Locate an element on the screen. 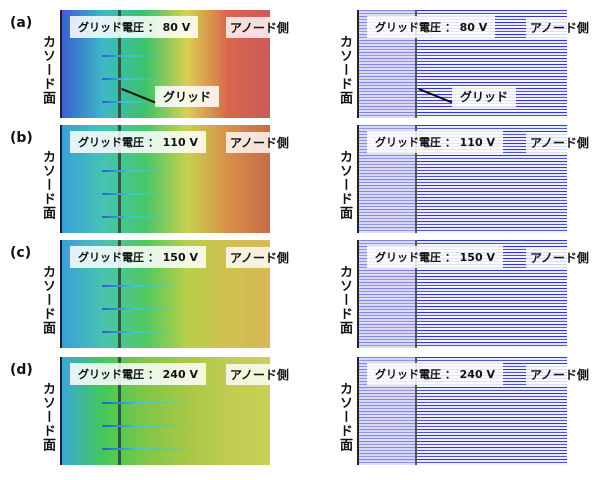 This screenshot has width=610, height=480. trajectory-map: グリッド電圧 ： 240 V is located at coordinates (462, 411).